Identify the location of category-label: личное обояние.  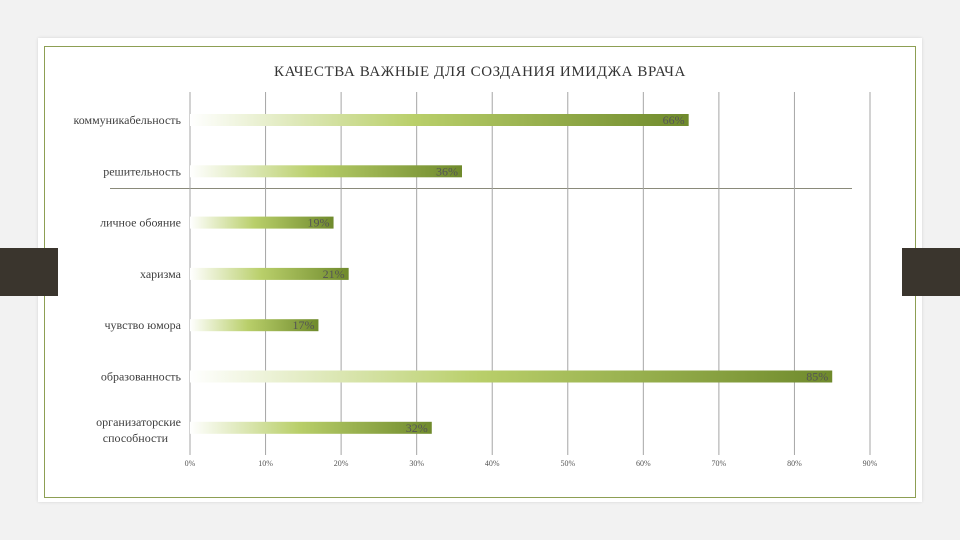
(140, 223).